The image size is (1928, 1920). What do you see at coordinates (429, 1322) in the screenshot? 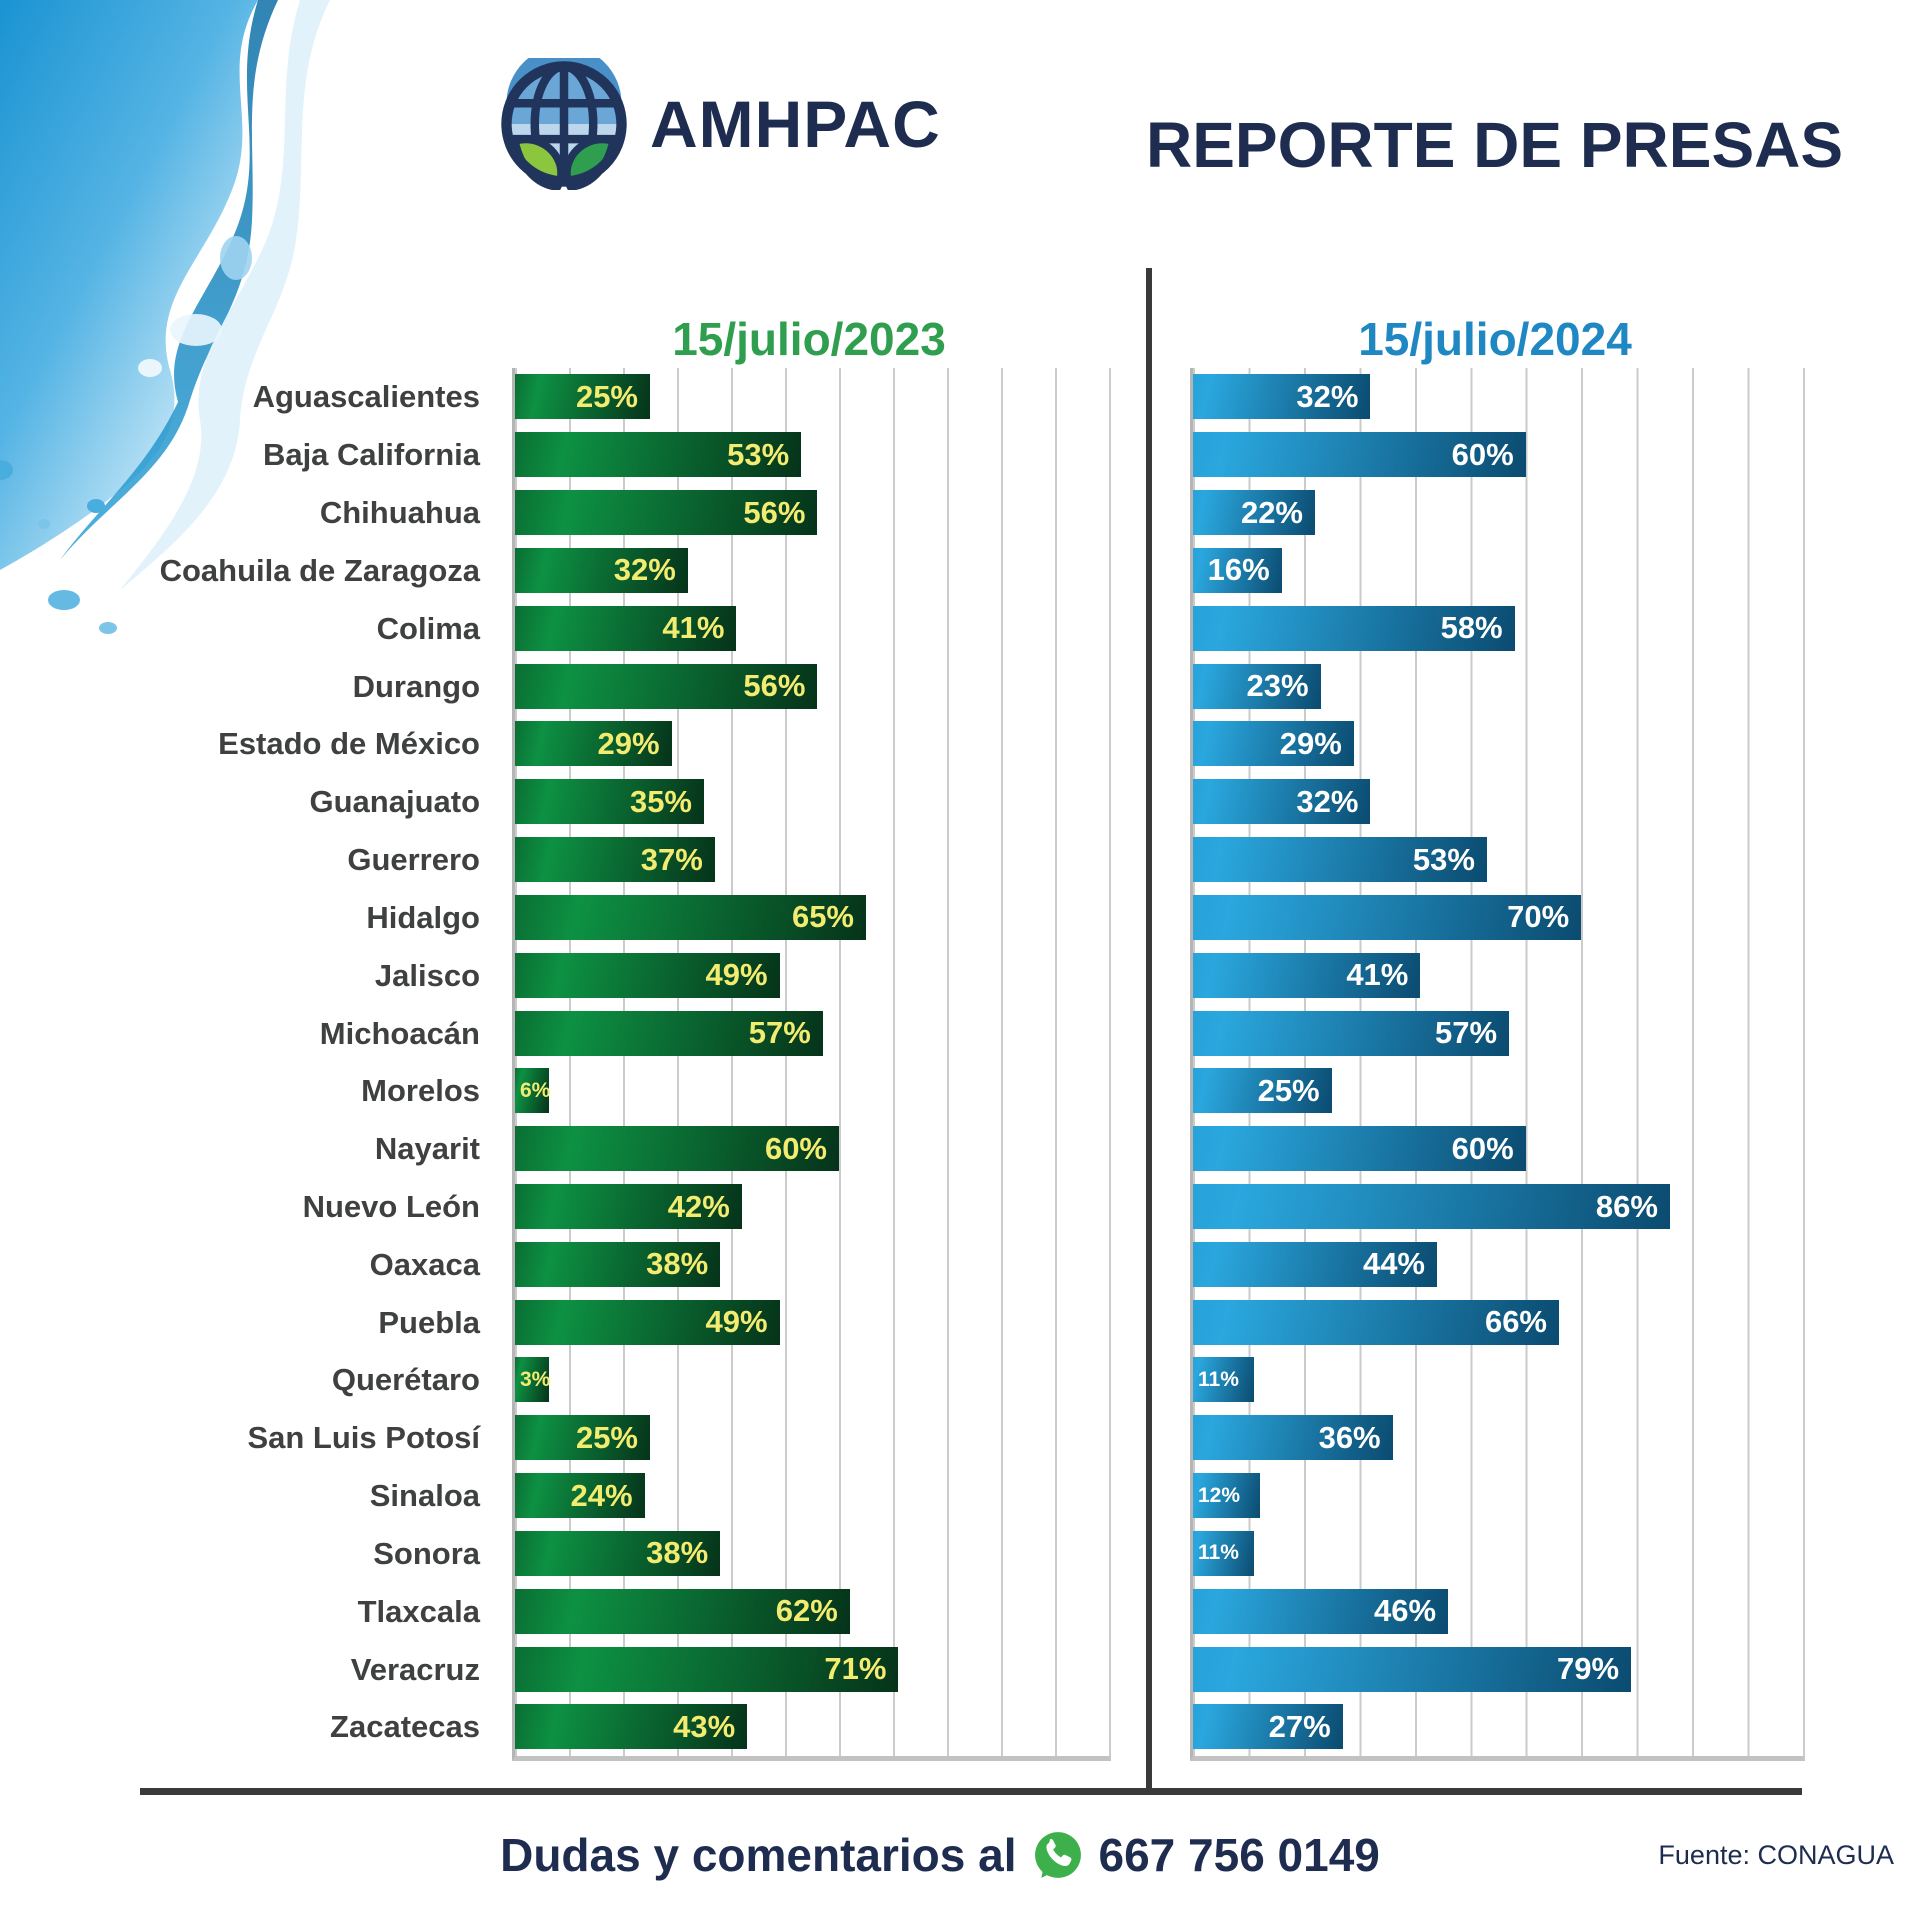
I see `state-label: Puebla` at bounding box center [429, 1322].